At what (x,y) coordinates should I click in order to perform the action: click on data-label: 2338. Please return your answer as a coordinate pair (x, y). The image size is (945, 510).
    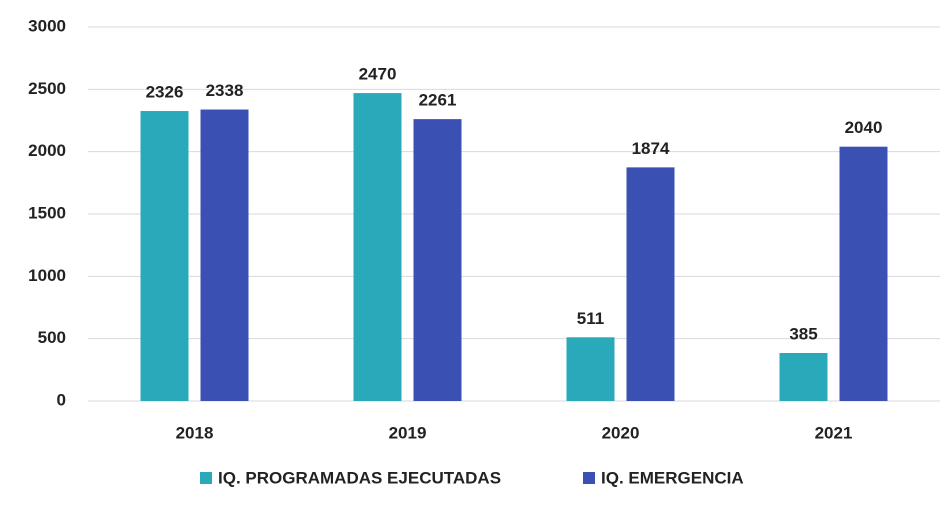
    Looking at the image, I should click on (225, 90).